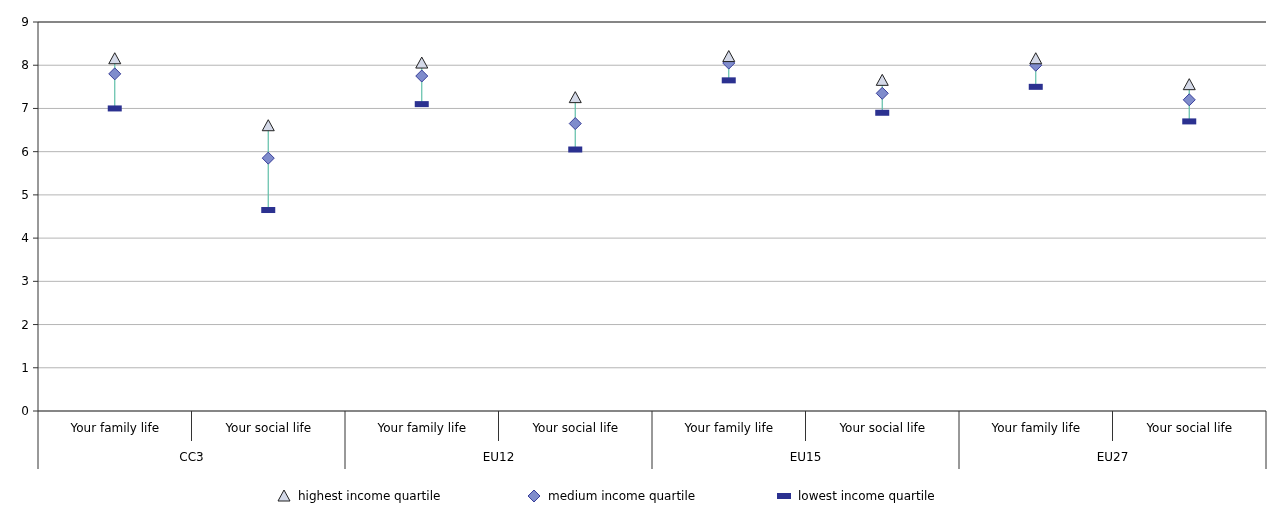  What do you see at coordinates (25, 108) in the screenshot?
I see `y-tick-label: 7` at bounding box center [25, 108].